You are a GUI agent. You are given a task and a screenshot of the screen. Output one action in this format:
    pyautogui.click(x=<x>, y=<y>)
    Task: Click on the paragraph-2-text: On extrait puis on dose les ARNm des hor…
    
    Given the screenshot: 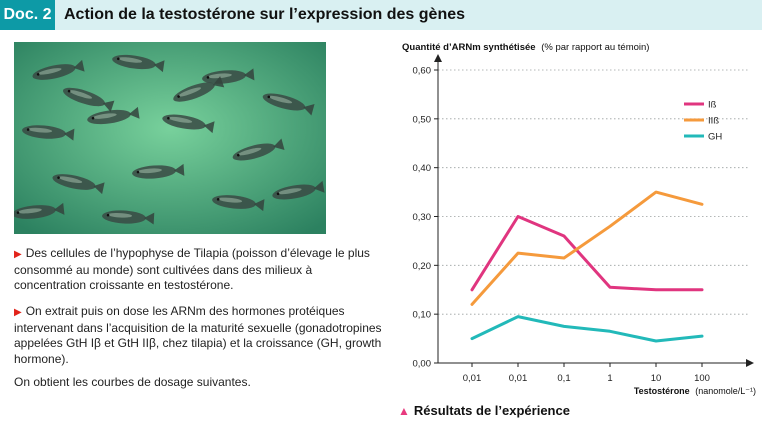 What is the action you would take?
    pyautogui.click(x=198, y=335)
    